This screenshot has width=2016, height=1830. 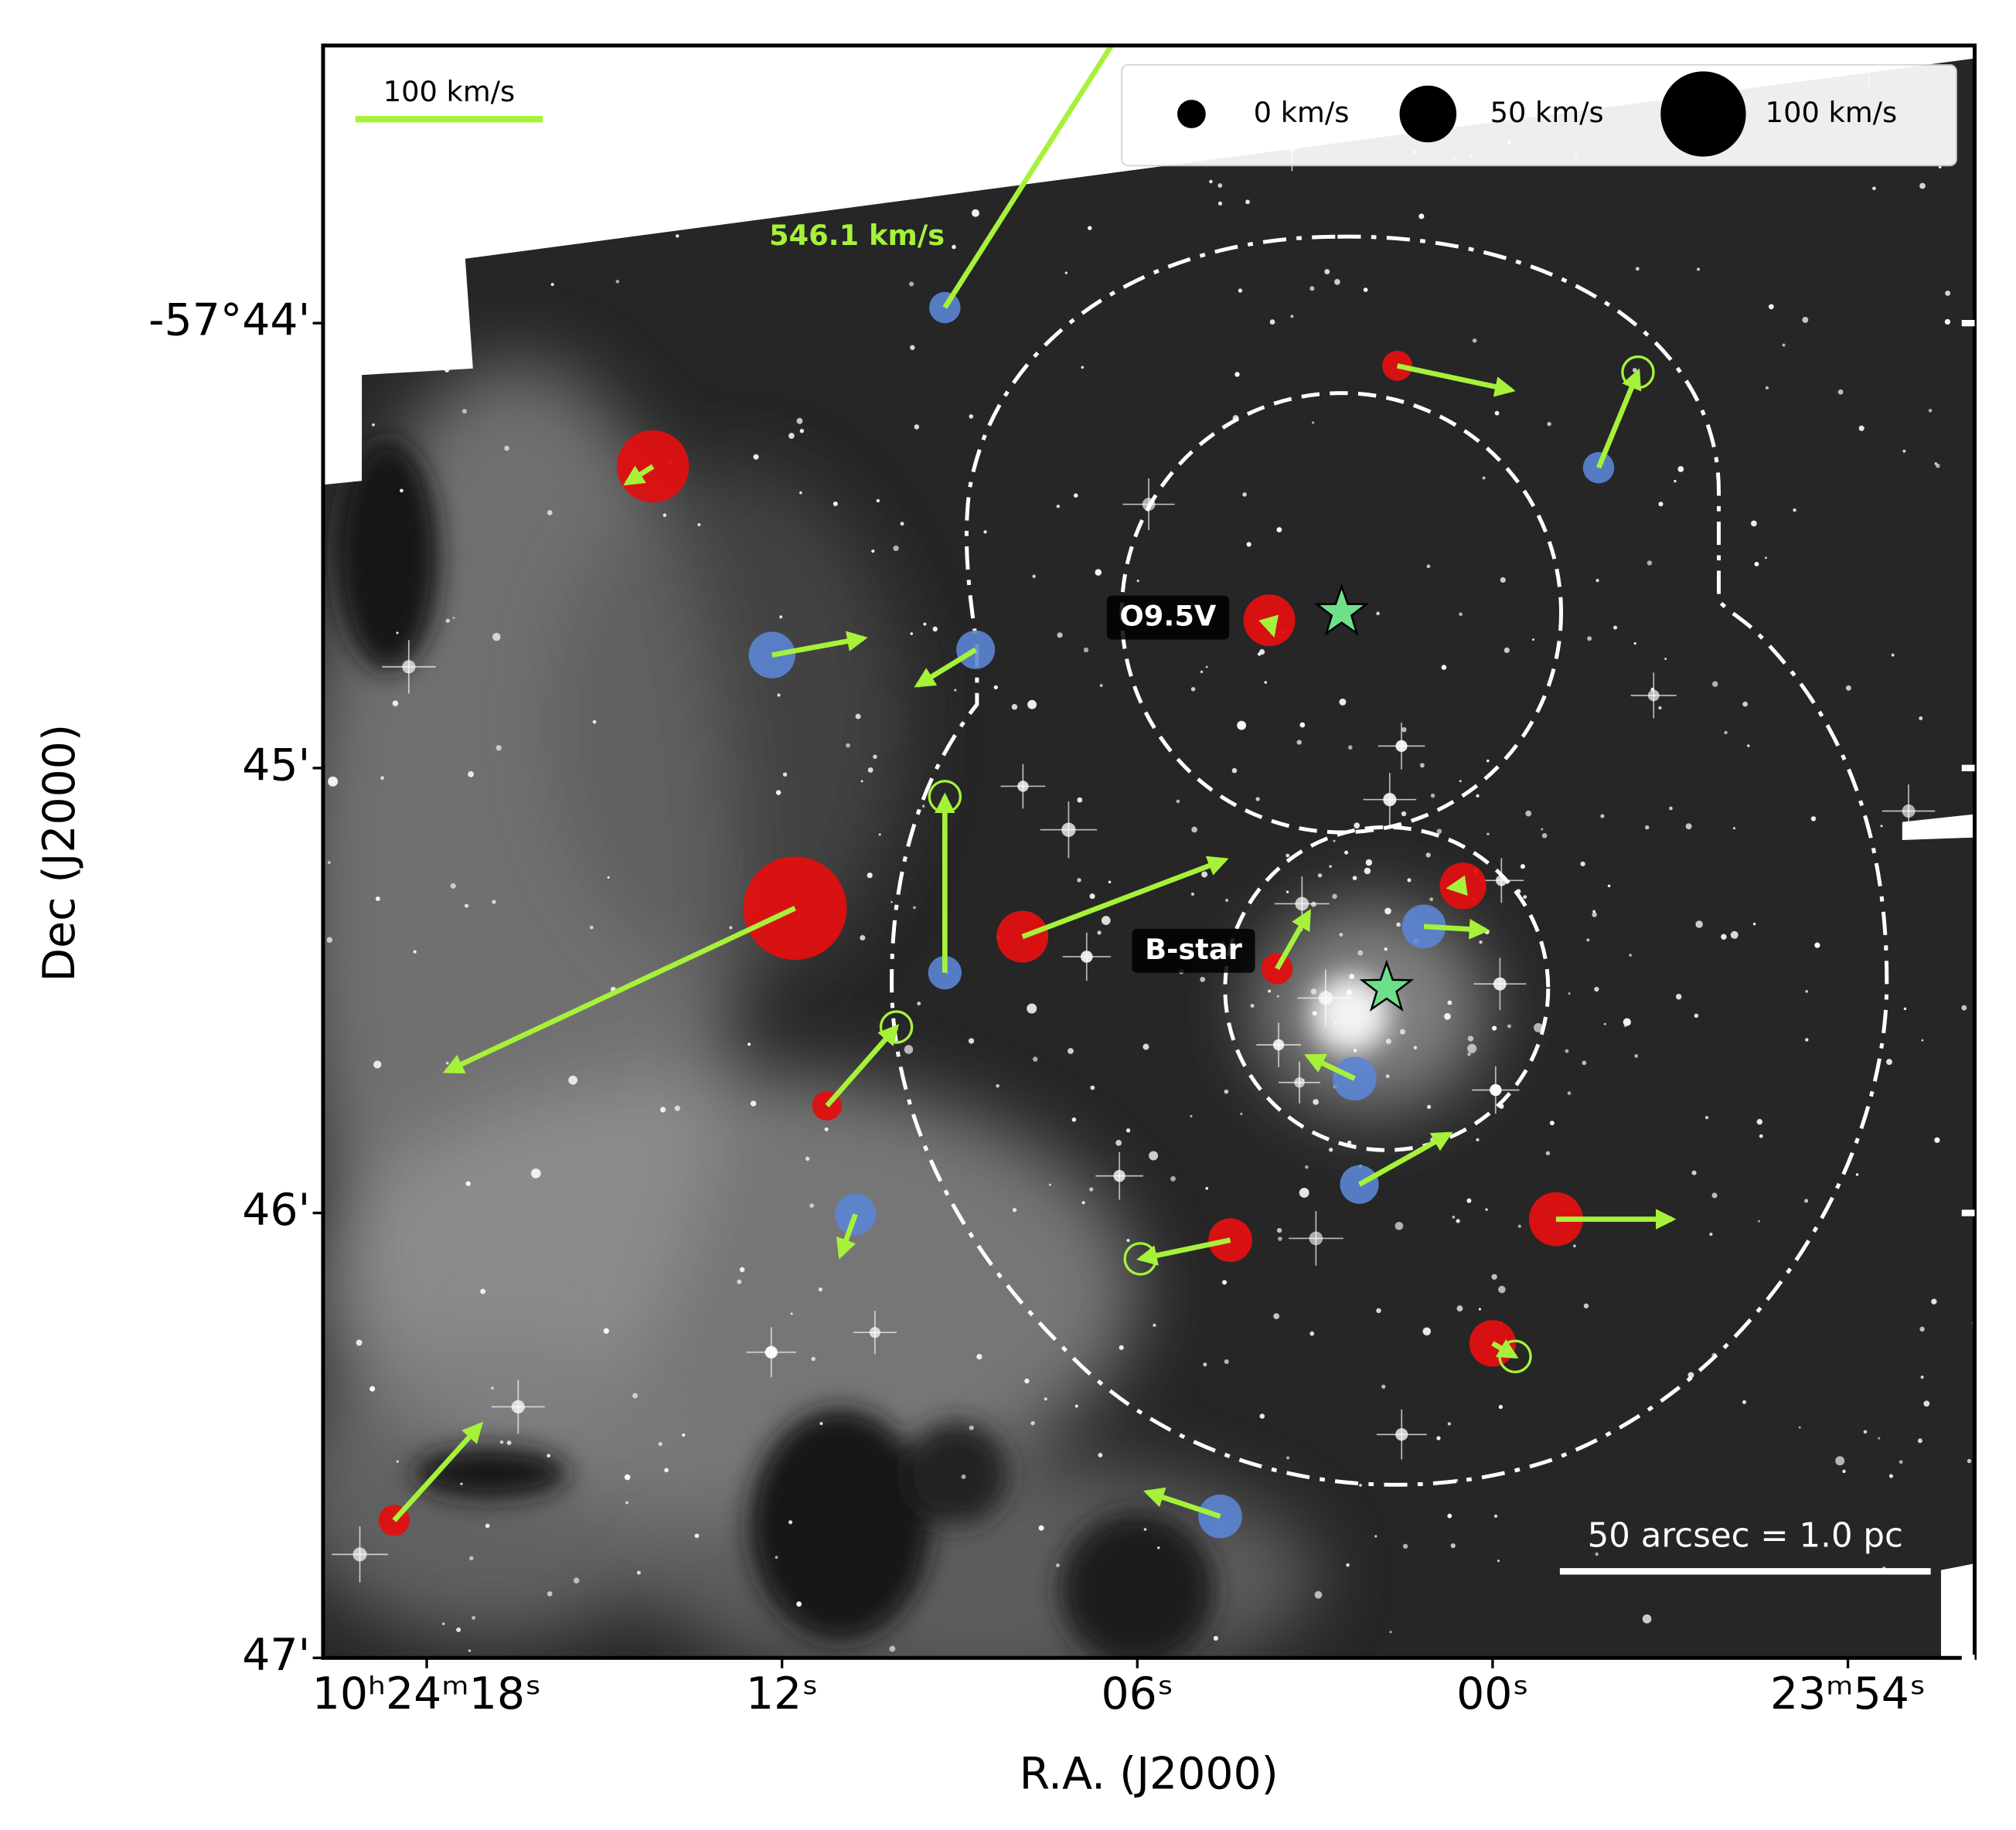 I want to click on named-star-marker, so click(x=1387, y=985).